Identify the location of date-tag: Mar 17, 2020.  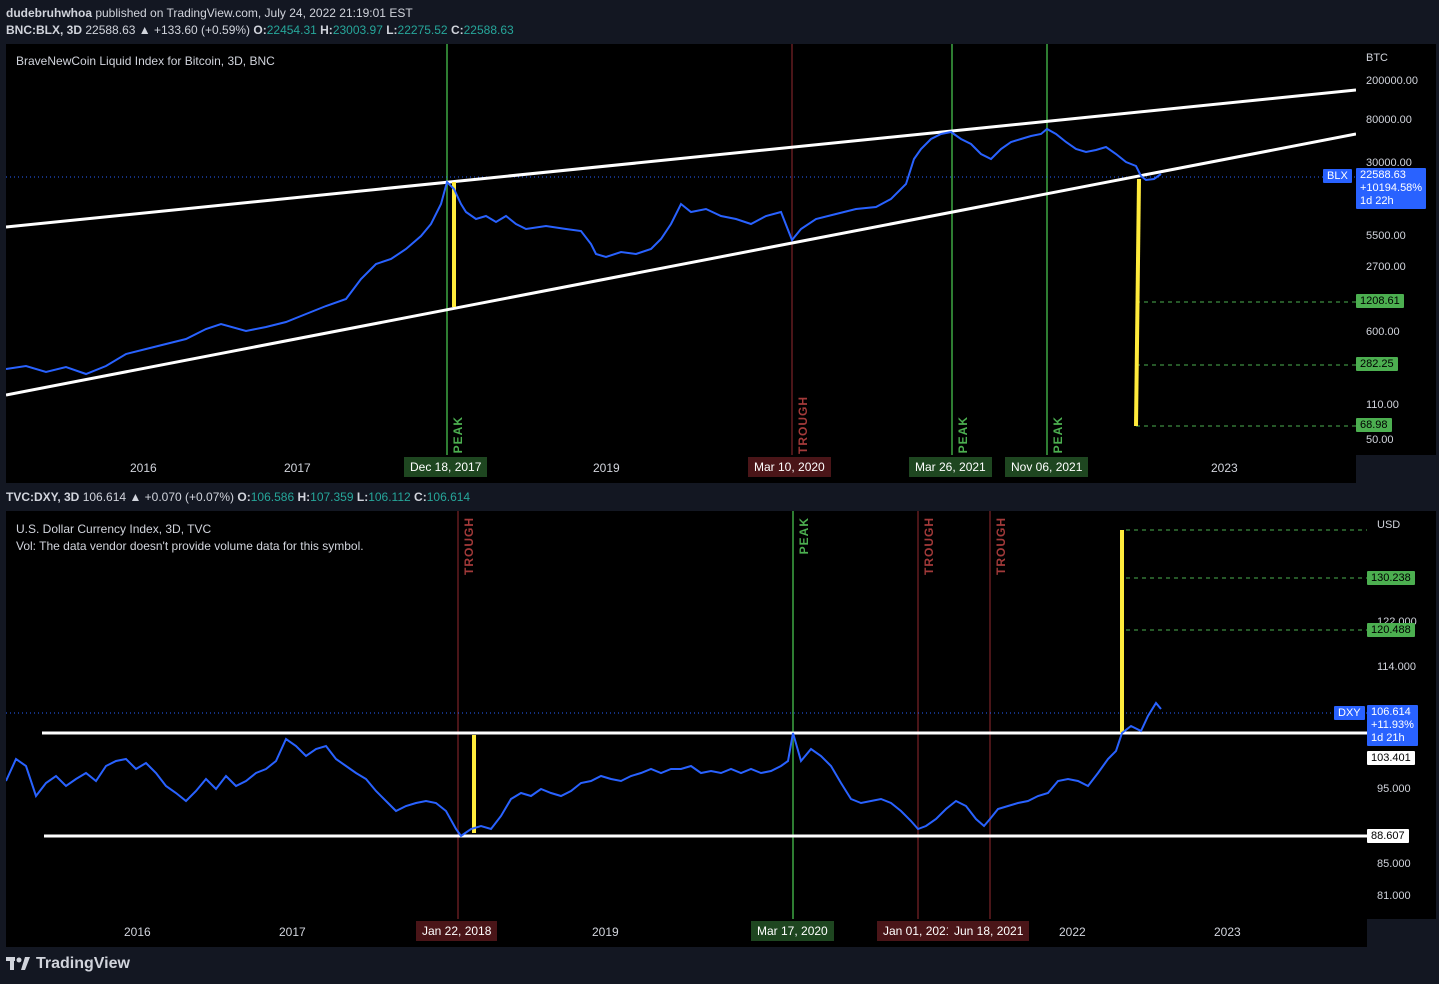
(792, 931).